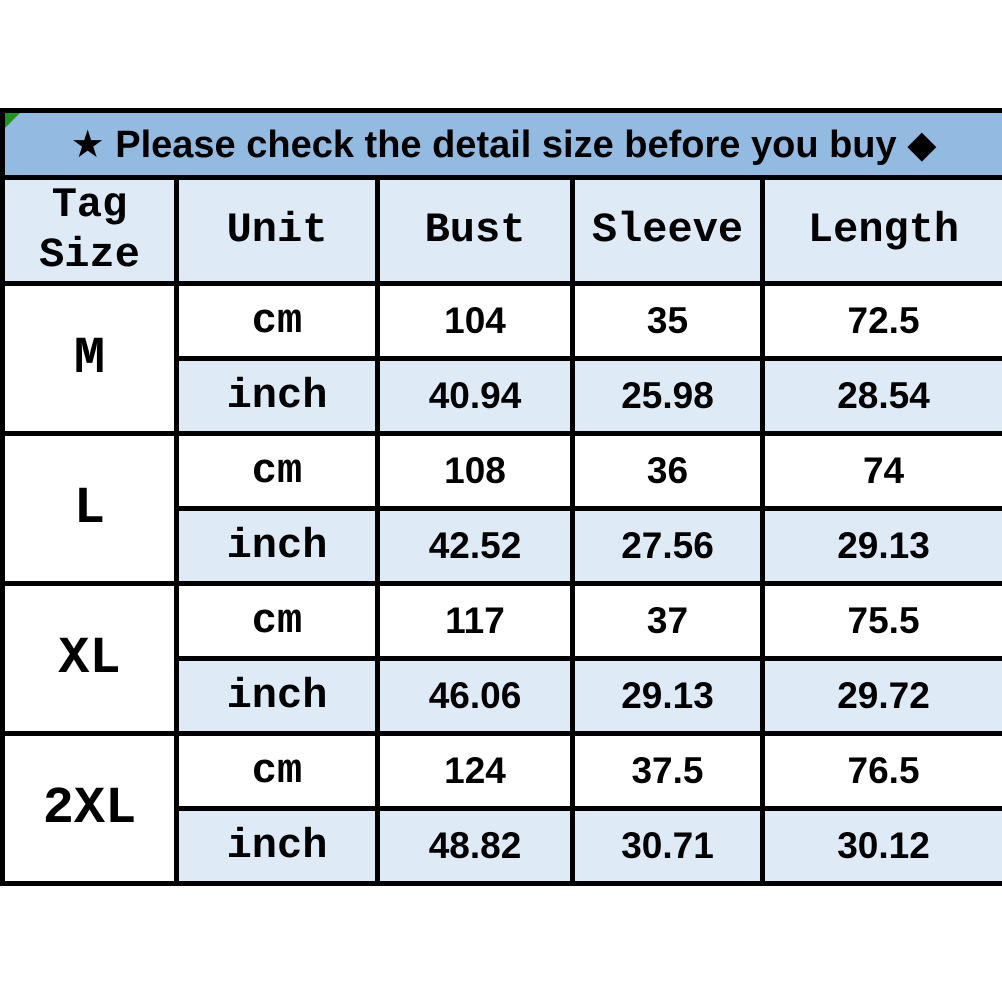 The height and width of the screenshot is (1002, 1002). What do you see at coordinates (667, 230) in the screenshot?
I see `col-header-sleeve: Sleeve` at bounding box center [667, 230].